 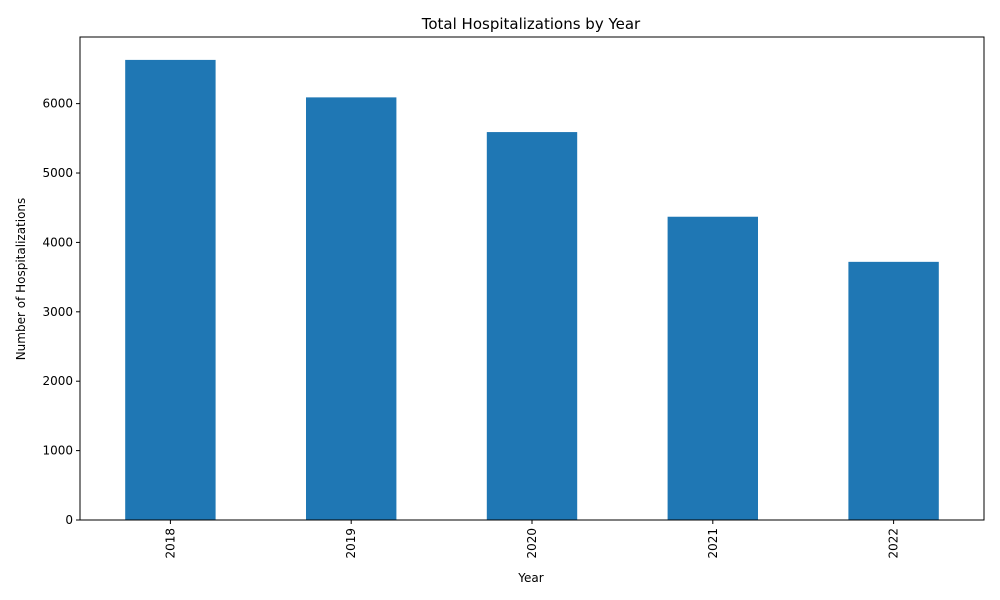 What do you see at coordinates (170, 289) in the screenshot?
I see `bar-2018` at bounding box center [170, 289].